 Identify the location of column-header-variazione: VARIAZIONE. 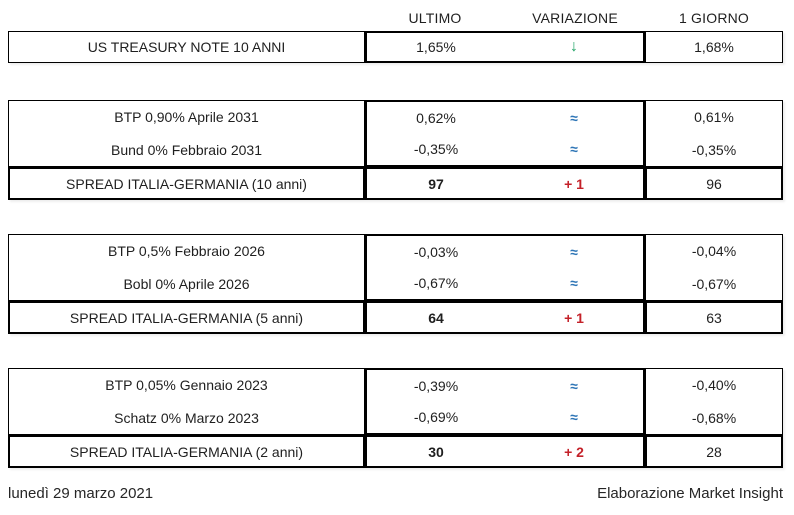
(575, 18).